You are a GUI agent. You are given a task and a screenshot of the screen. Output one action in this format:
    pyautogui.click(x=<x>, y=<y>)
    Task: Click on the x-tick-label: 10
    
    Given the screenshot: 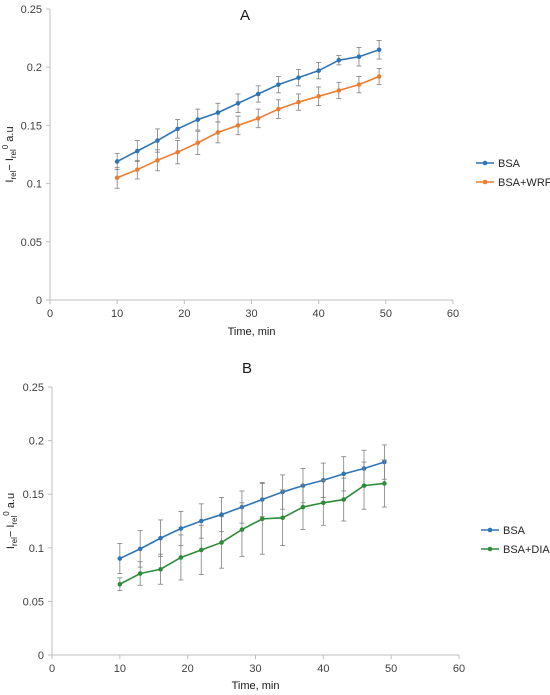 What is the action you would take?
    pyautogui.click(x=120, y=669)
    